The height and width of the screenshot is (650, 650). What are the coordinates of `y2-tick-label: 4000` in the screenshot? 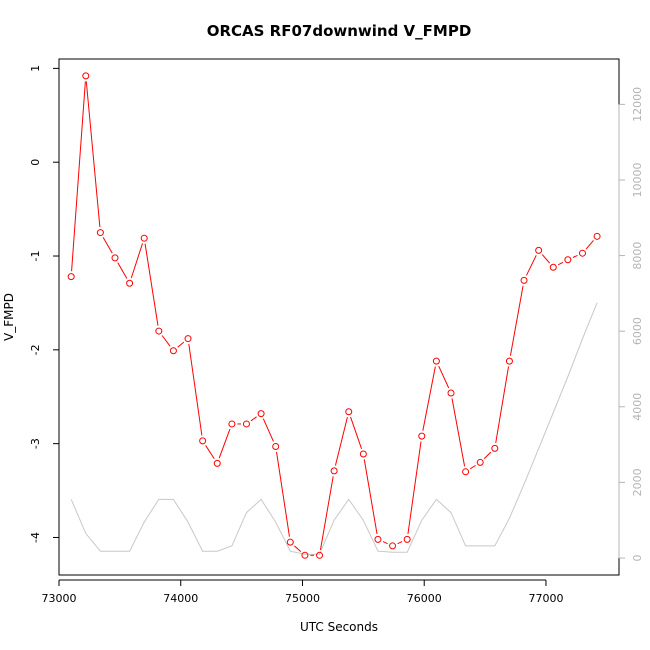 It's located at (637, 407).